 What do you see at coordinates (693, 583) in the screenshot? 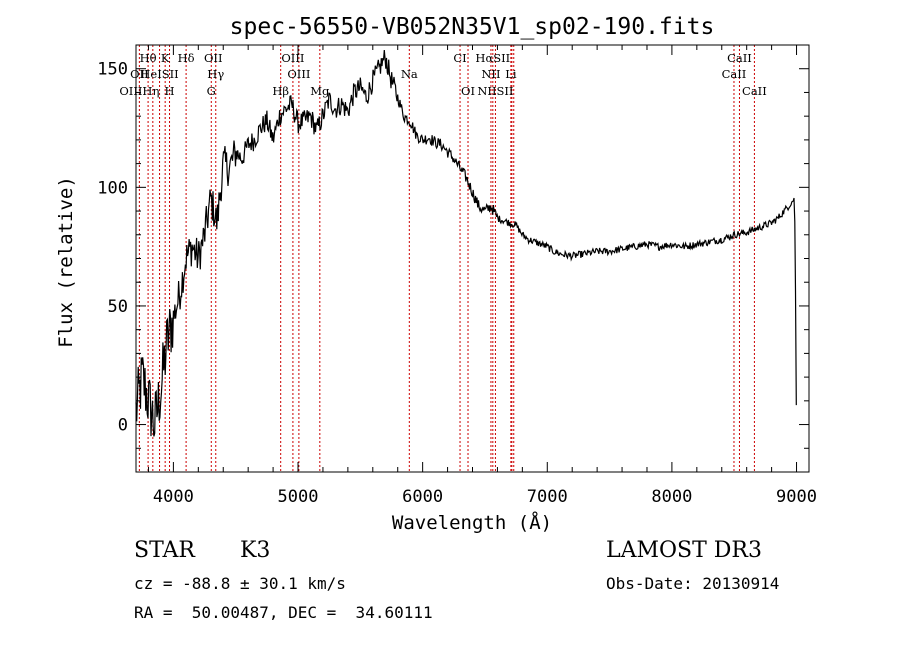
I see `obs-date: Obs-Date: 20130914` at bounding box center [693, 583].